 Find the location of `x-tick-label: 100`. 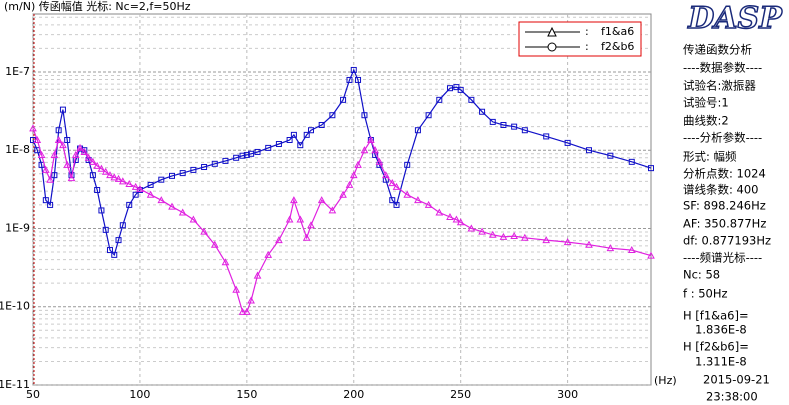

x-tick-label: 100 is located at coordinates (139, 394).